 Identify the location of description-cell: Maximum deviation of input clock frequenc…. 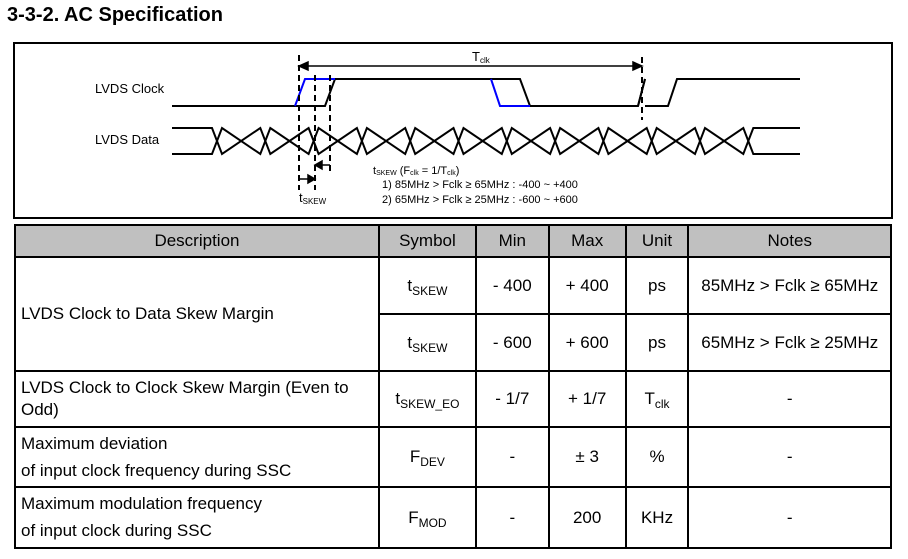
(197, 457).